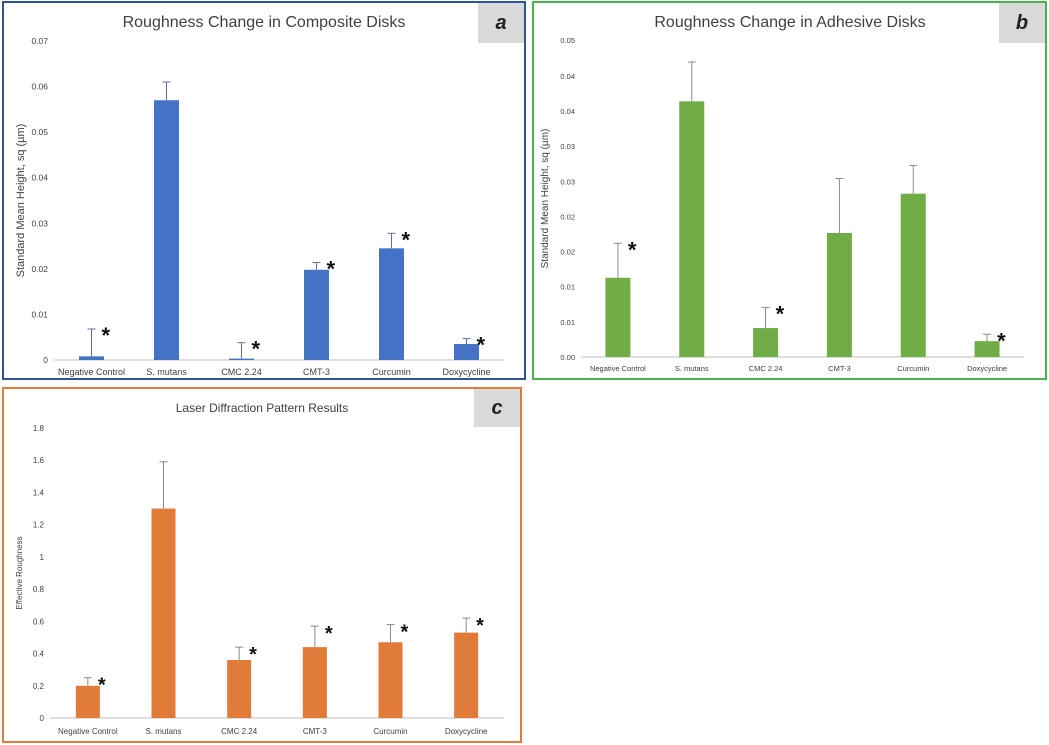 Image resolution: width=1049 pixels, height=745 pixels. What do you see at coordinates (567, 181) in the screenshot?
I see `chart1-ytick-label-5: 0.03` at bounding box center [567, 181].